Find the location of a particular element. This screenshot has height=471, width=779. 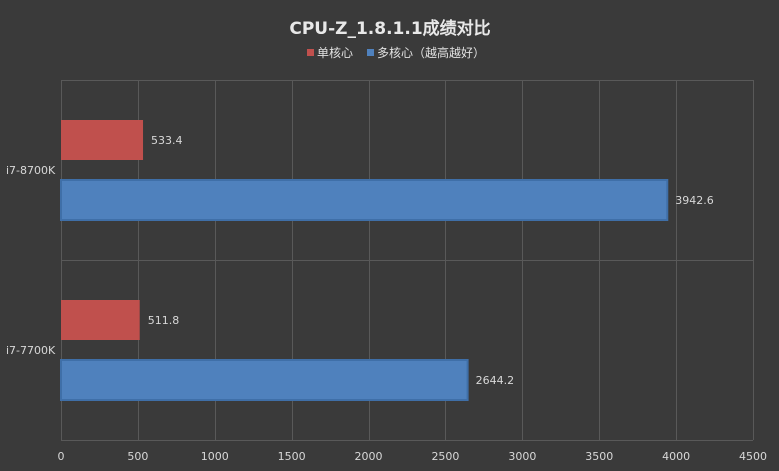

data-label-multi-1: 2644.2 is located at coordinates (495, 380).